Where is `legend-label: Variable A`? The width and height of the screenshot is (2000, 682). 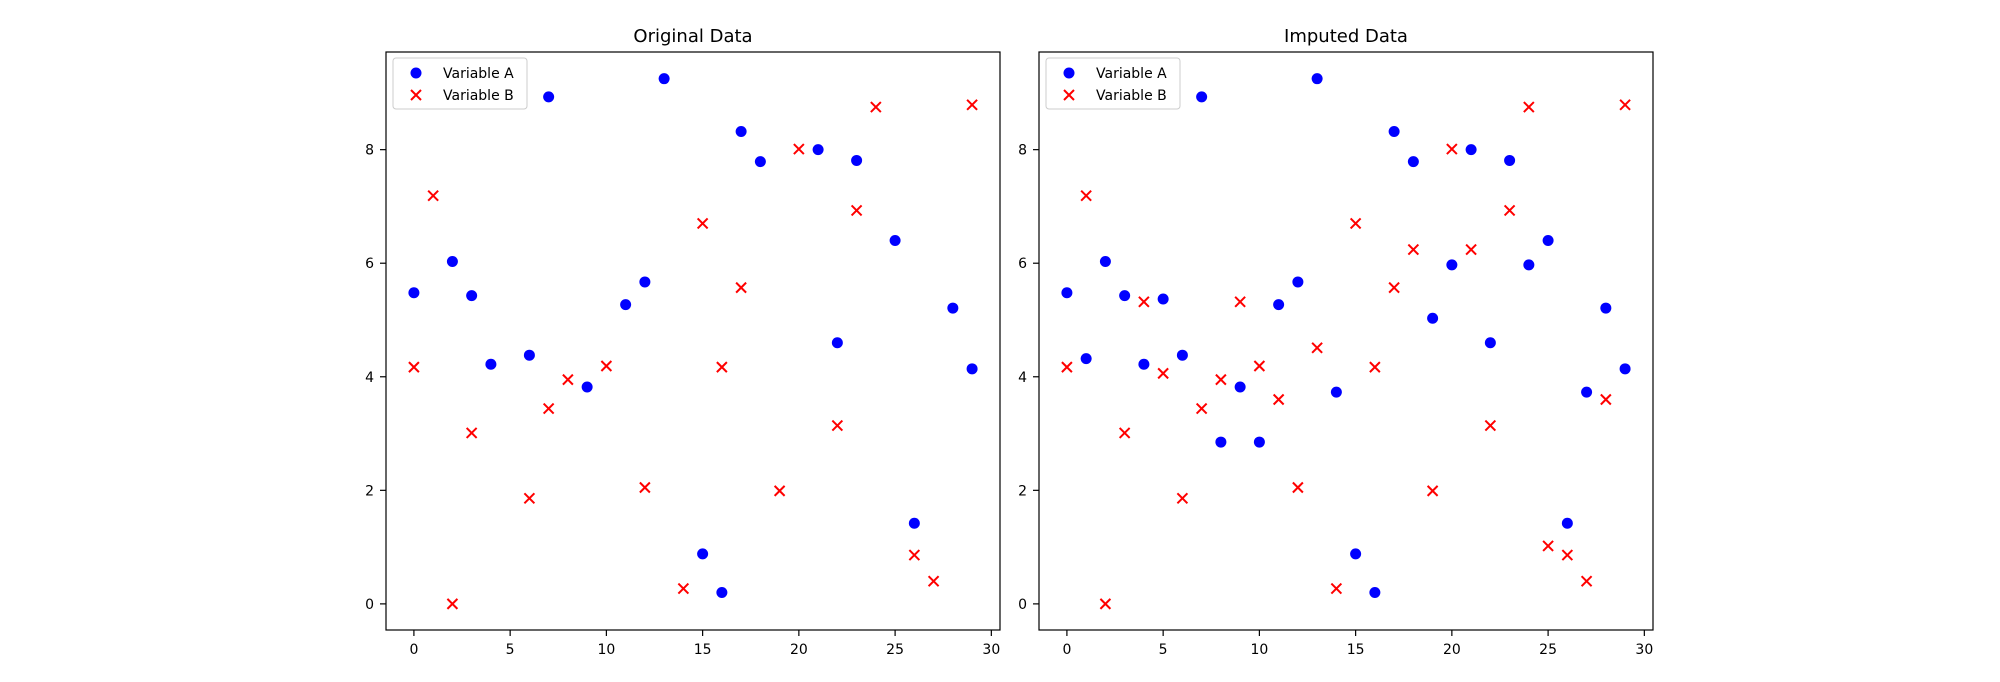 legend-label: Variable A is located at coordinates (1131, 74).